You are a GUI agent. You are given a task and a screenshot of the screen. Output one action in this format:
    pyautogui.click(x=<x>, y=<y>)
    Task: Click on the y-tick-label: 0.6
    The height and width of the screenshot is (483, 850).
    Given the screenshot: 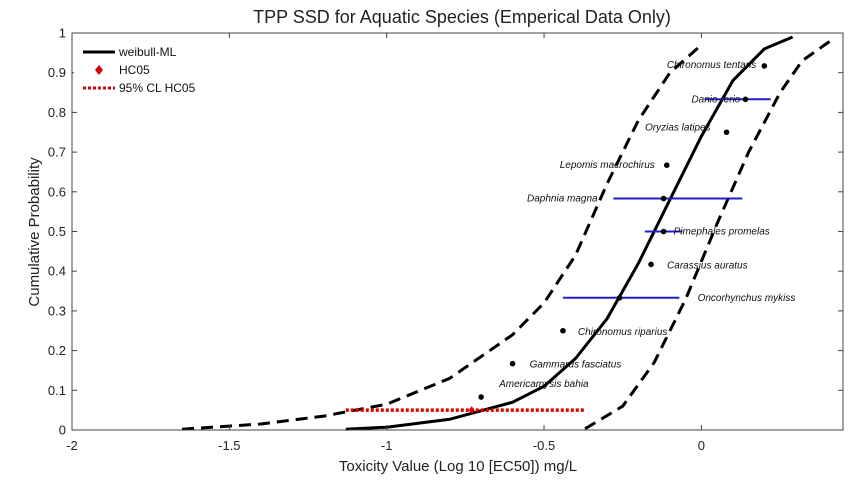 What is the action you would take?
    pyautogui.click(x=57, y=191)
    